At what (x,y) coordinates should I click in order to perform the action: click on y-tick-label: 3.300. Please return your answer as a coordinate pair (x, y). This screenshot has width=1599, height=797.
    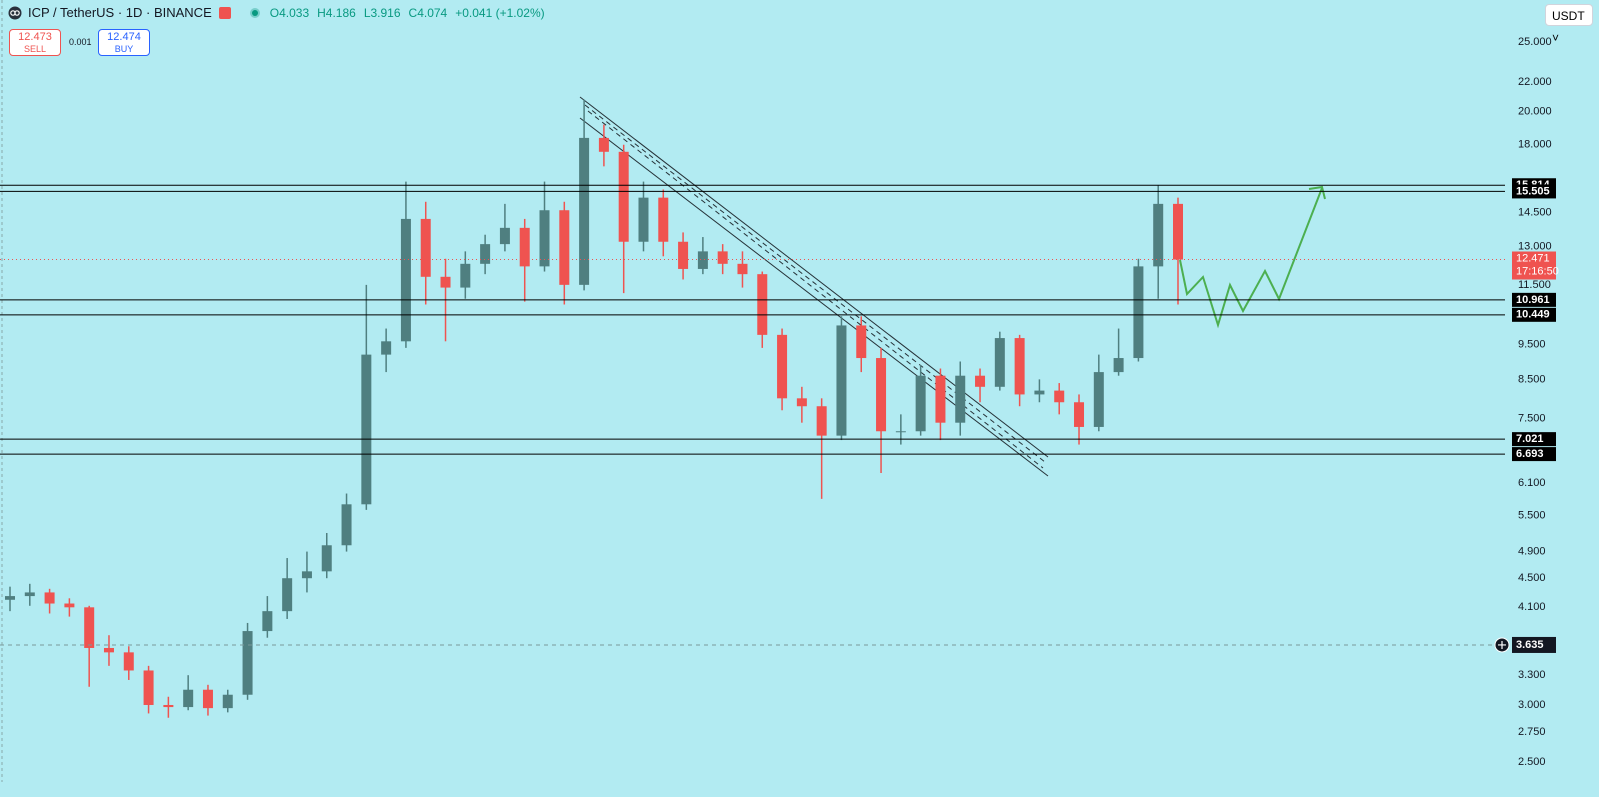
    Looking at the image, I should click on (1532, 675).